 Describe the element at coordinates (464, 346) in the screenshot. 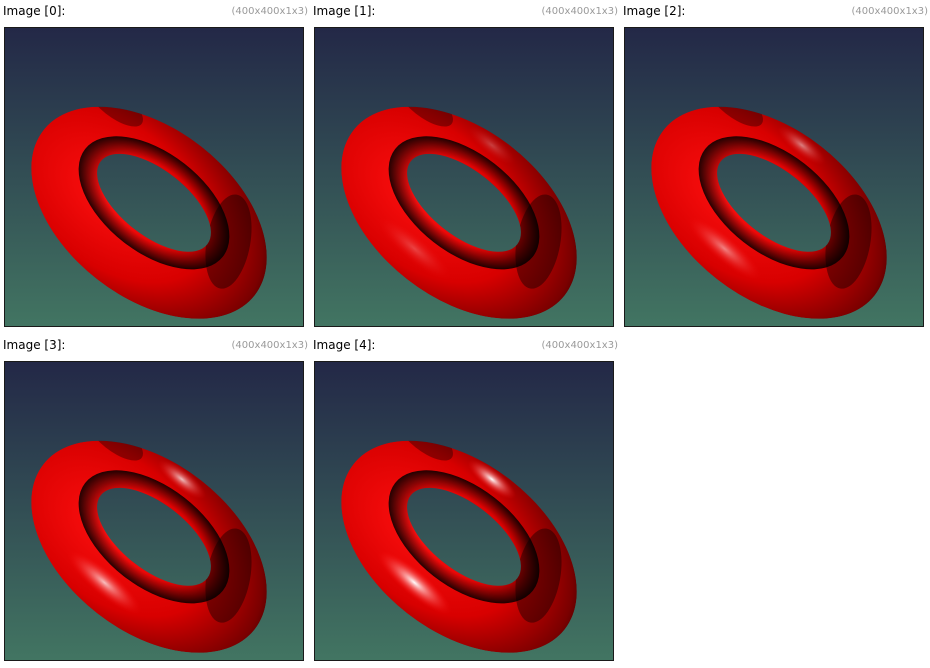

I see `image-header: Image [4]: (400x400x1x3)` at that location.